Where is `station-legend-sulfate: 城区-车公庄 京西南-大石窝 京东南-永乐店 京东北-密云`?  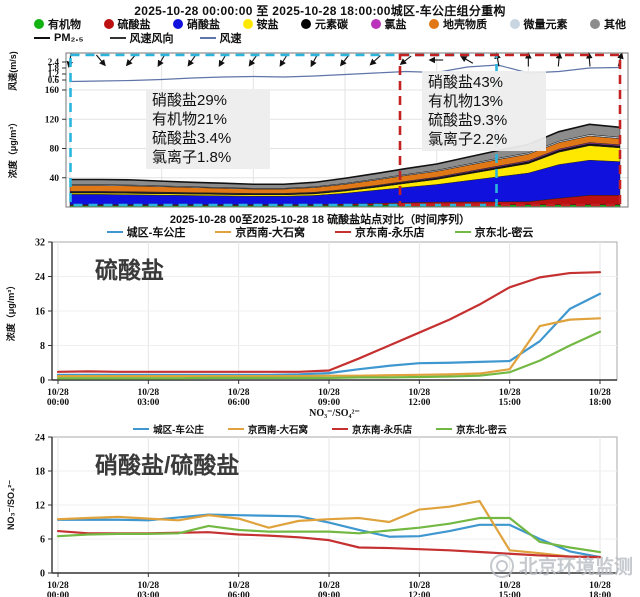
station-legend-sulfate: 城区-车公庄 京西南-大石窝 京东南-永乐店 京东北-密云 is located at coordinates (320, 232).